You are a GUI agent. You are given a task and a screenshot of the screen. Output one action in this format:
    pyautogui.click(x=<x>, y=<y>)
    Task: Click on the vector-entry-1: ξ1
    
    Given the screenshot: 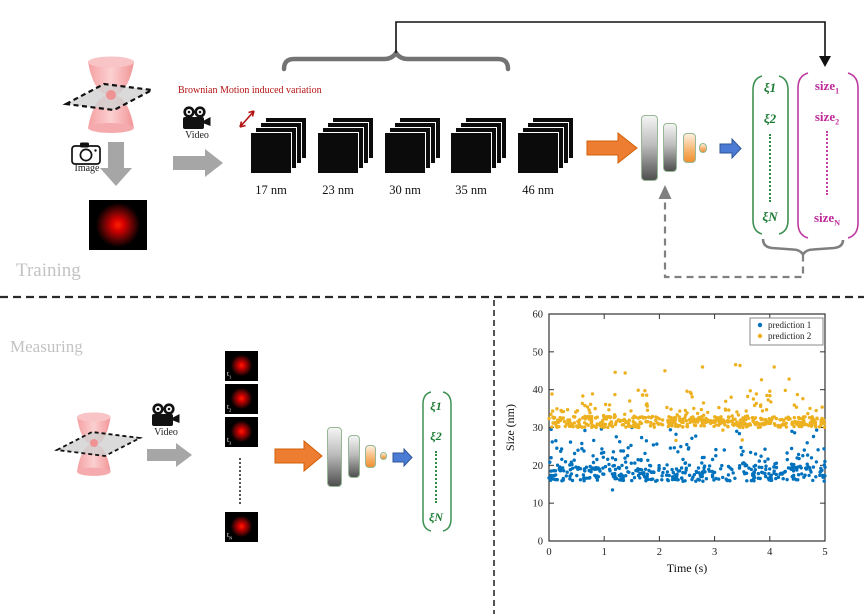 What is the action you would take?
    pyautogui.click(x=770, y=87)
    